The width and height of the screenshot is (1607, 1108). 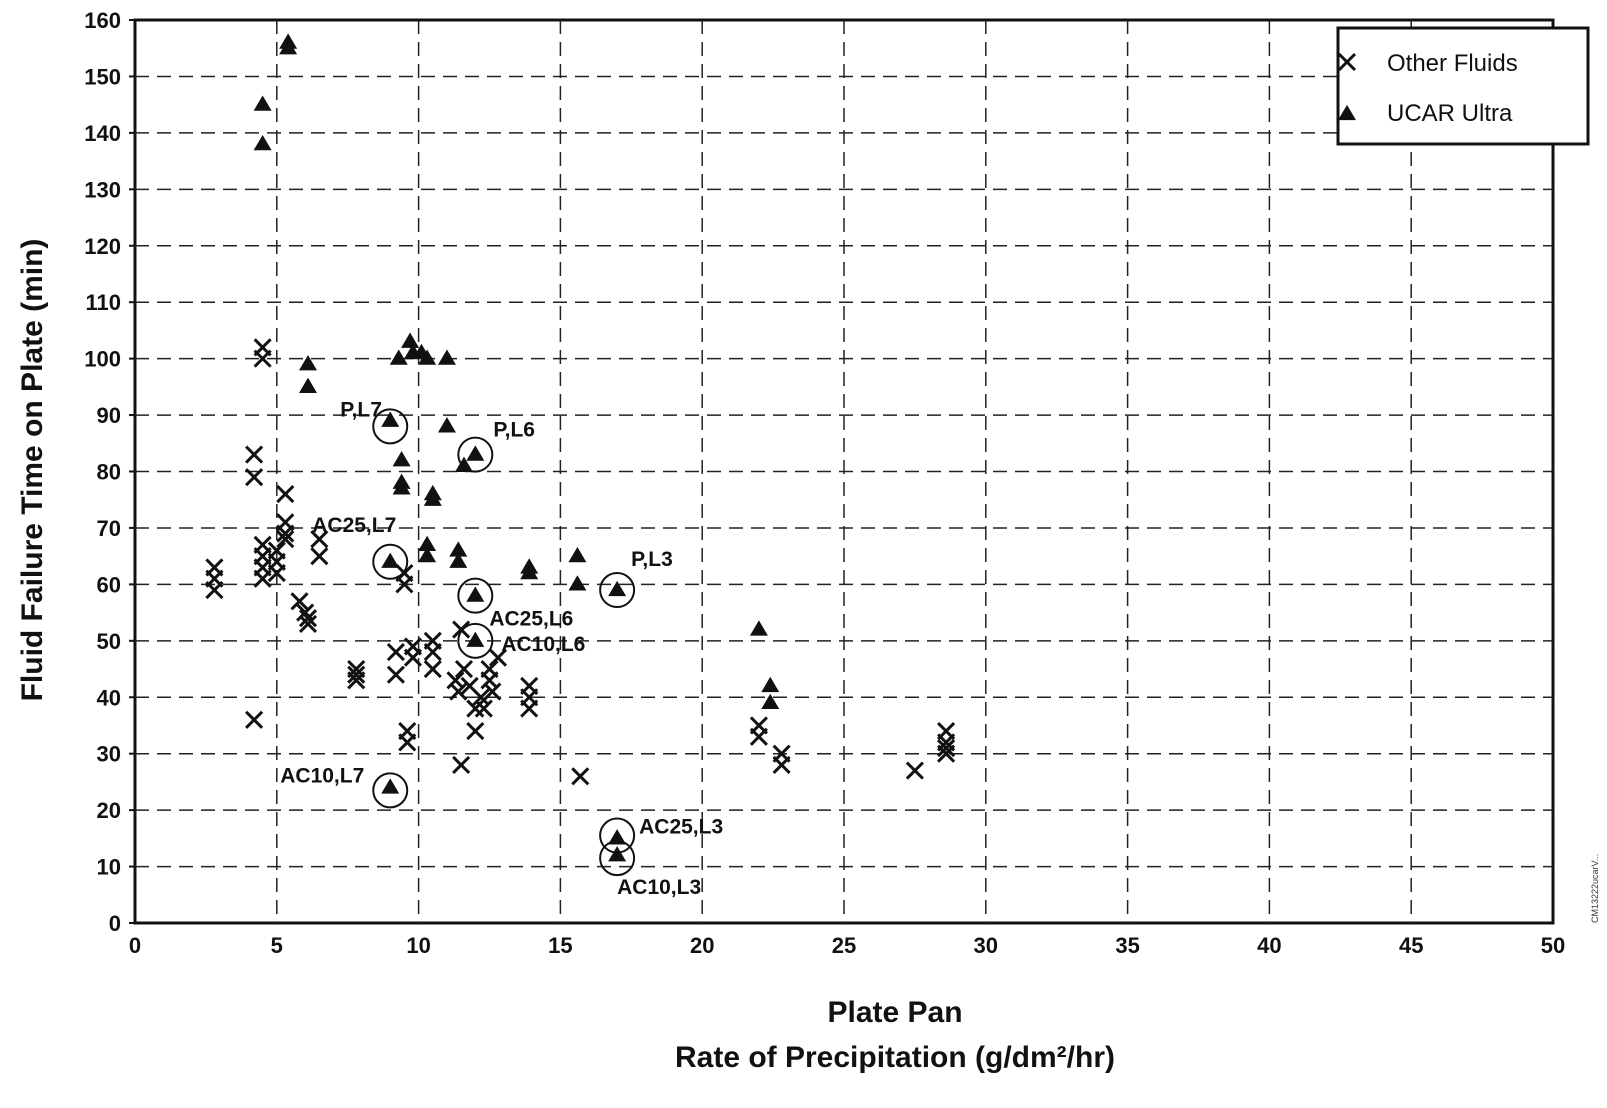 What do you see at coordinates (894, 1012) in the screenshot?
I see `x-axis-title: Plate Pan` at bounding box center [894, 1012].